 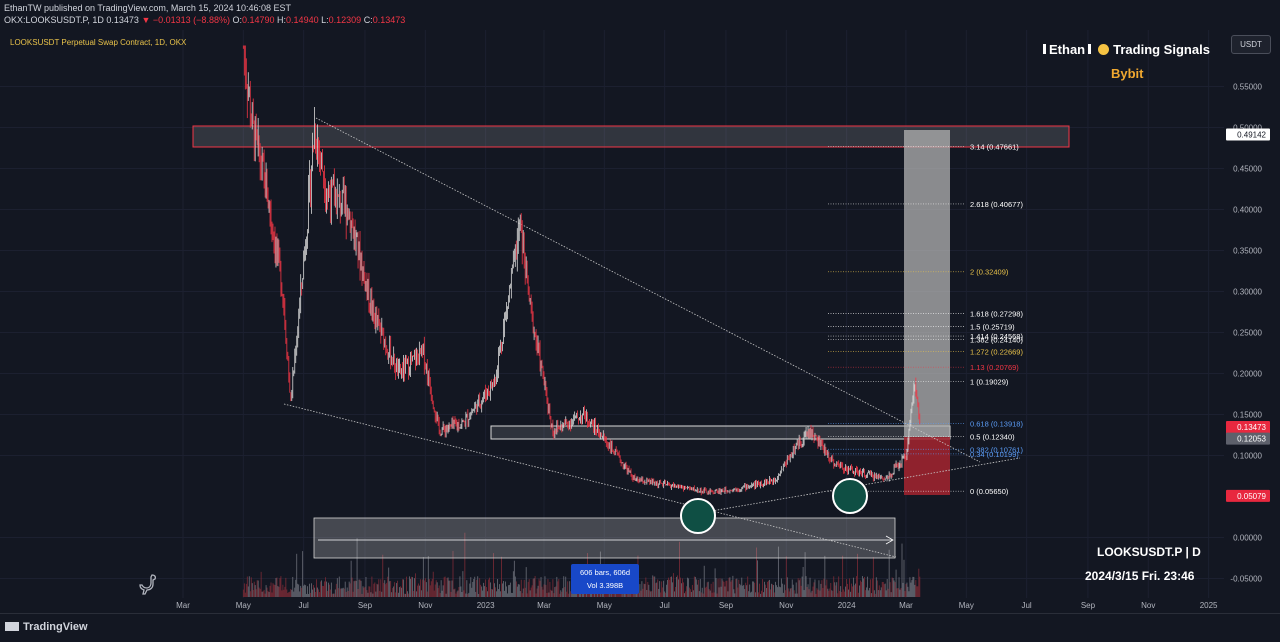 What do you see at coordinates (1251, 44) in the screenshot?
I see `currency-button: USDT` at bounding box center [1251, 44].